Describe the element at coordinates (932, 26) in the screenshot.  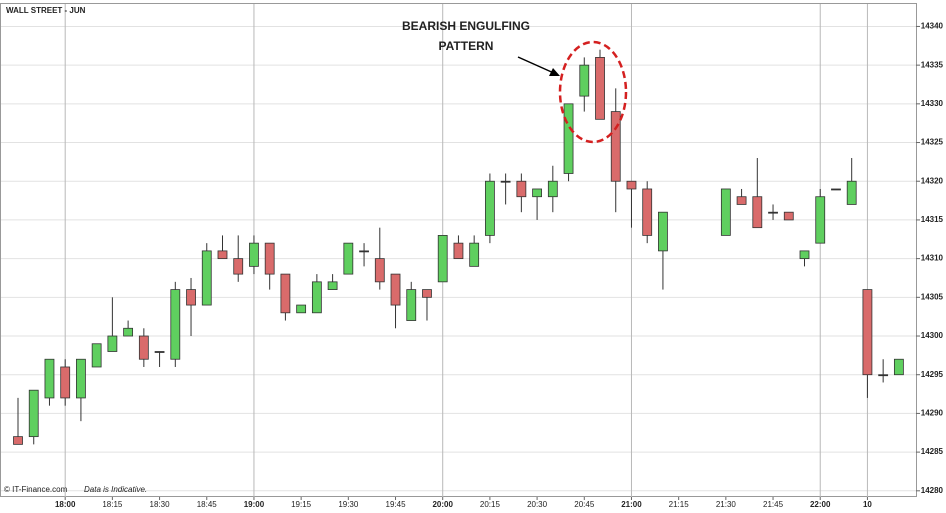
I see `y-tick-label: 14340` at that location.